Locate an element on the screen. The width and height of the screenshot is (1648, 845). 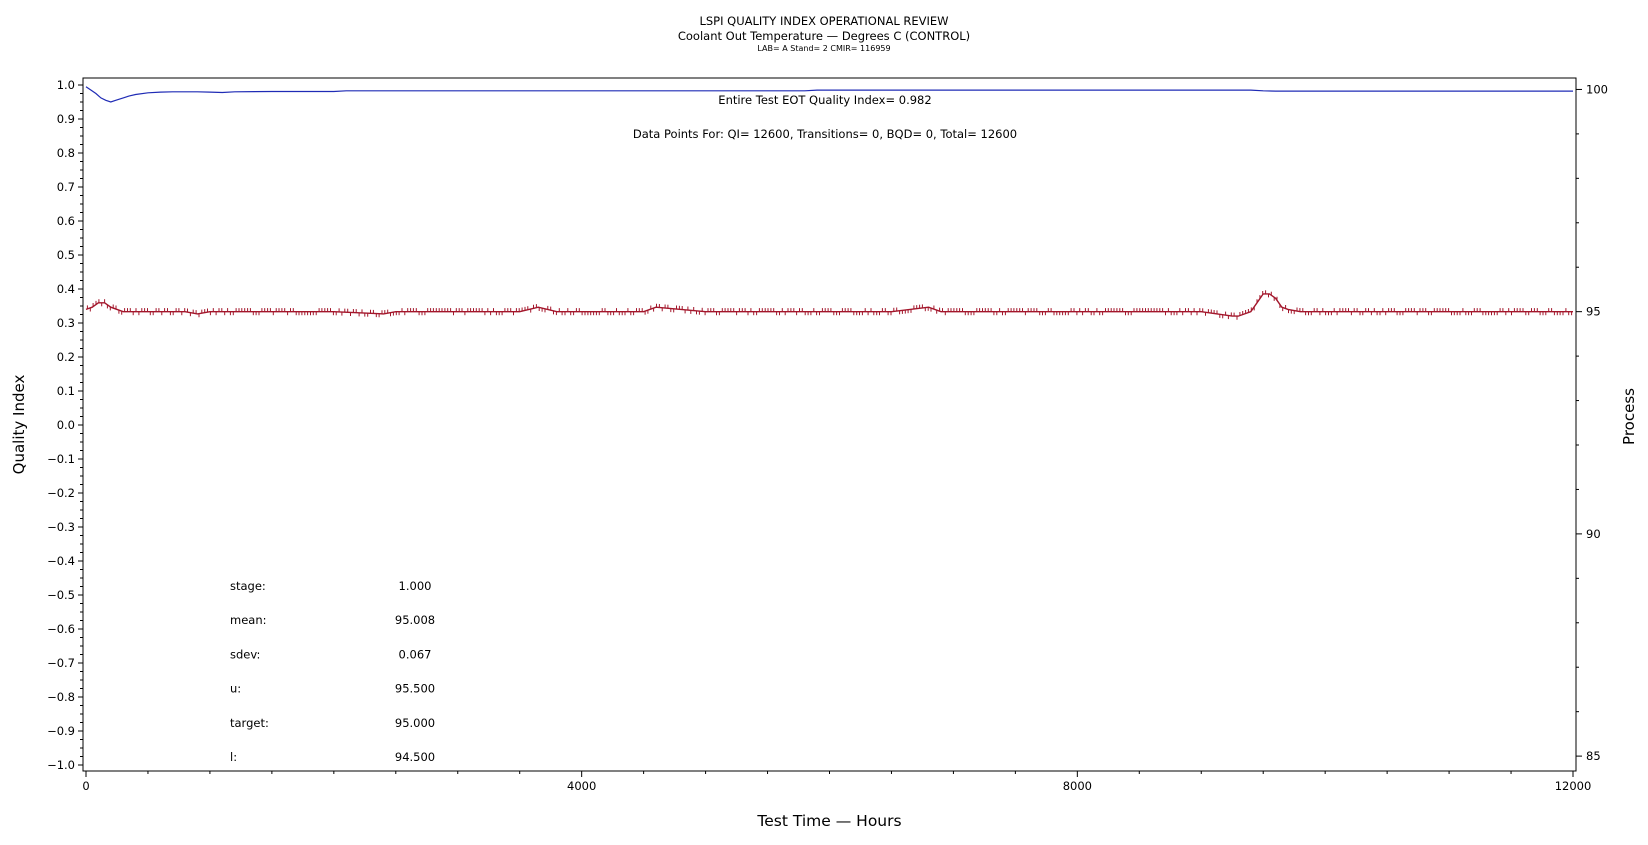
stat-value: 95.008 is located at coordinates (415, 620).